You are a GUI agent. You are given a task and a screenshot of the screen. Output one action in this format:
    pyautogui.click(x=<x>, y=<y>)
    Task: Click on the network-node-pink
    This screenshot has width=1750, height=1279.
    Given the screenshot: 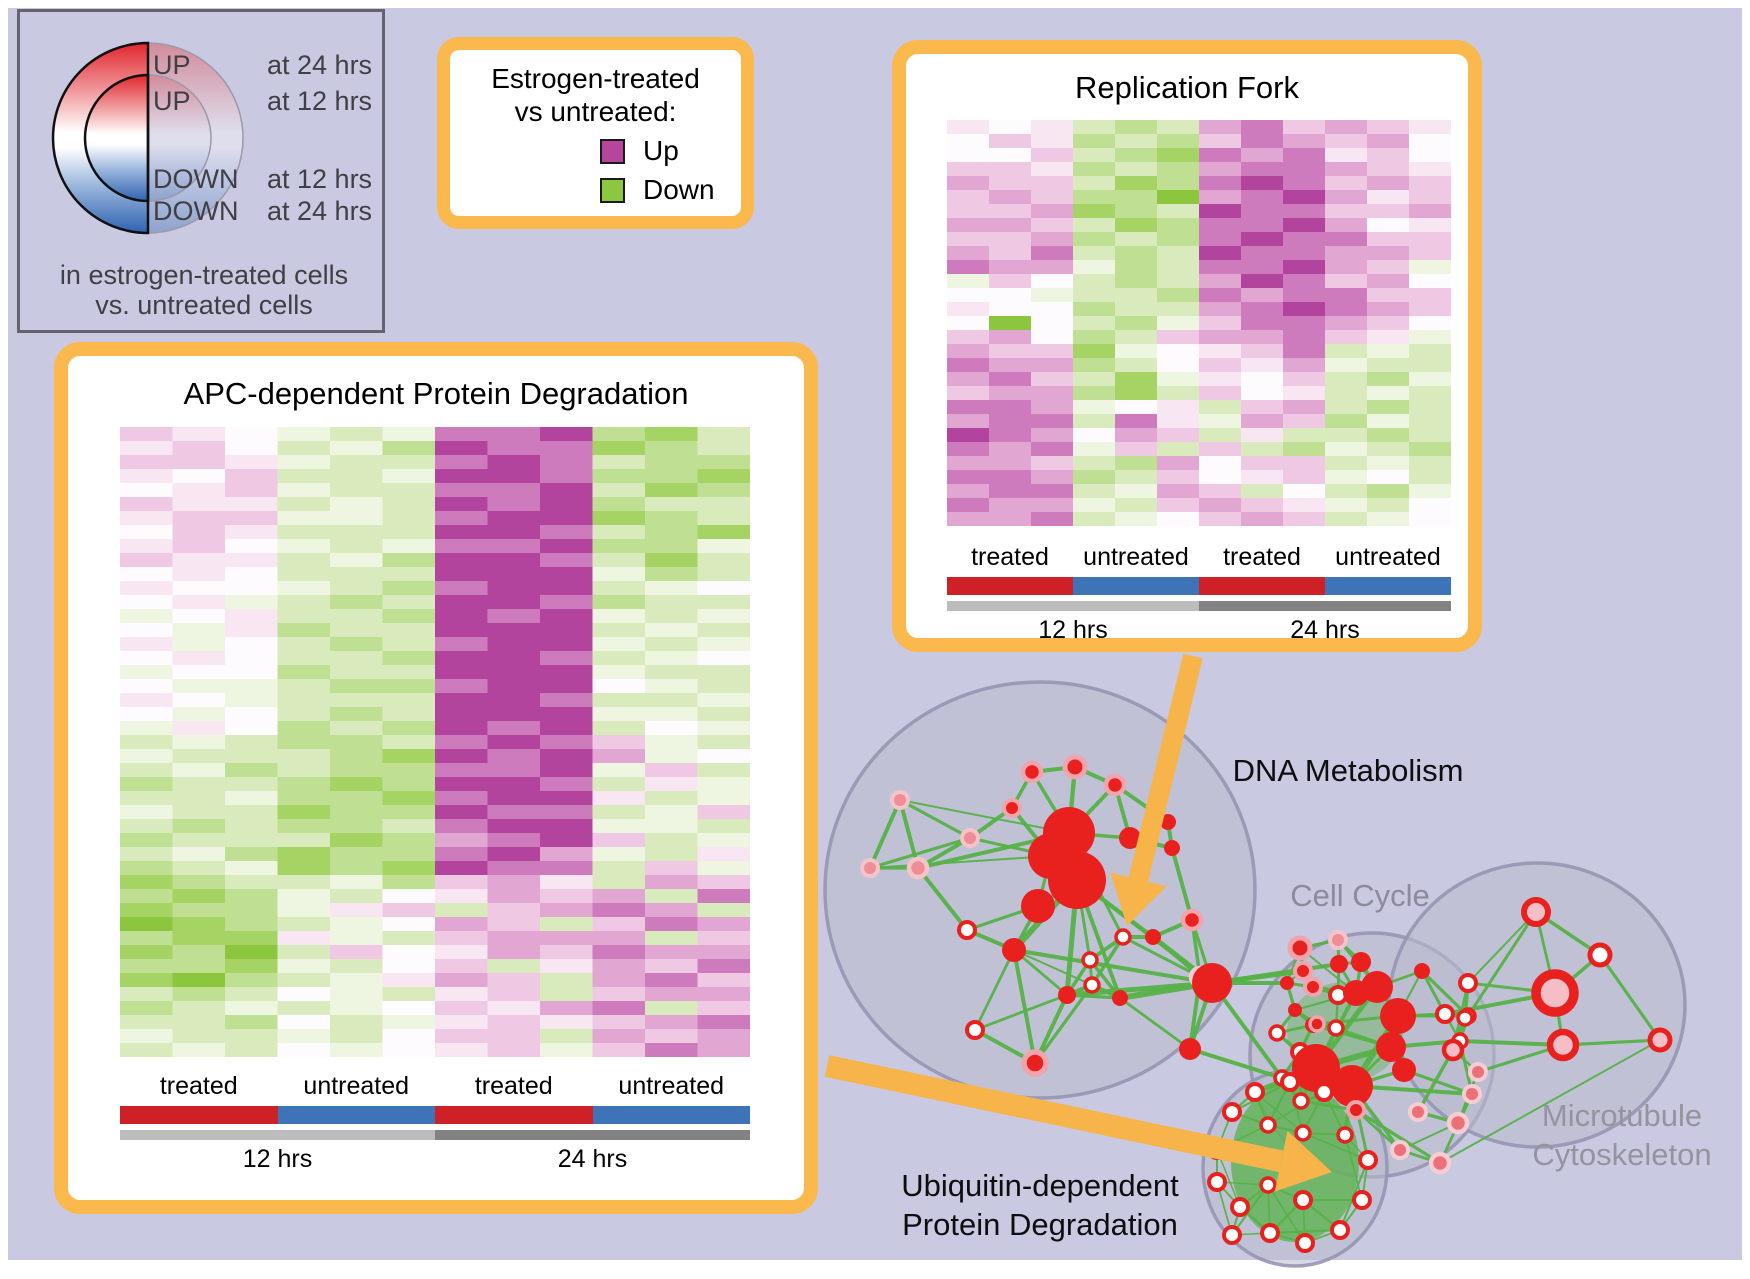 What is the action you would take?
    pyautogui.click(x=1338, y=940)
    